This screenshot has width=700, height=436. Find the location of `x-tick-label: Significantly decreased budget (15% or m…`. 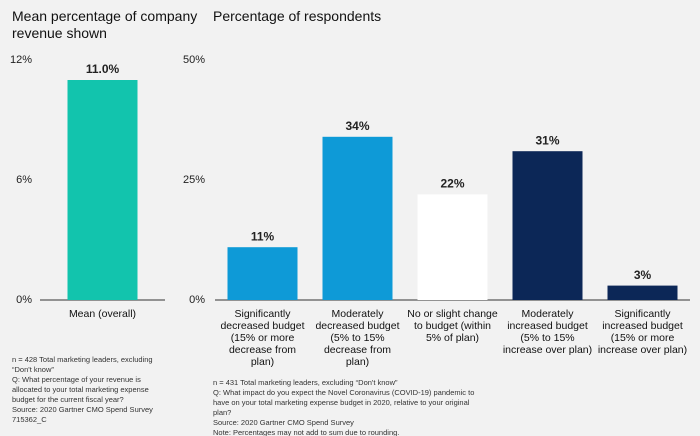

x-tick-label: Significantly decreased budget (15% or m… is located at coordinates (262, 338).